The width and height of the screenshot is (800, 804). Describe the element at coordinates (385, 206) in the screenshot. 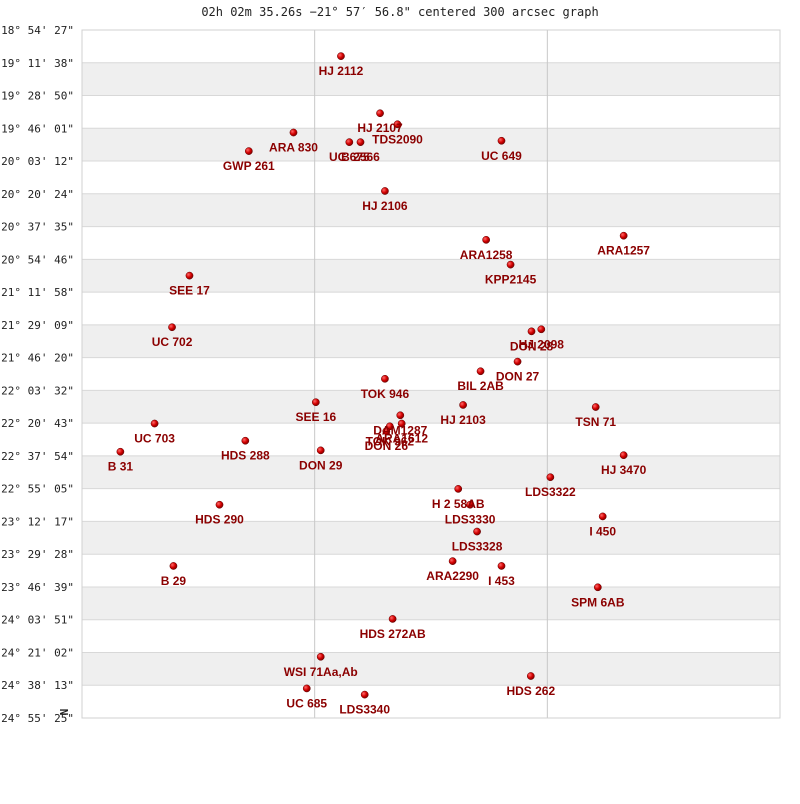

I see `star-label: HJ 2106` at that location.